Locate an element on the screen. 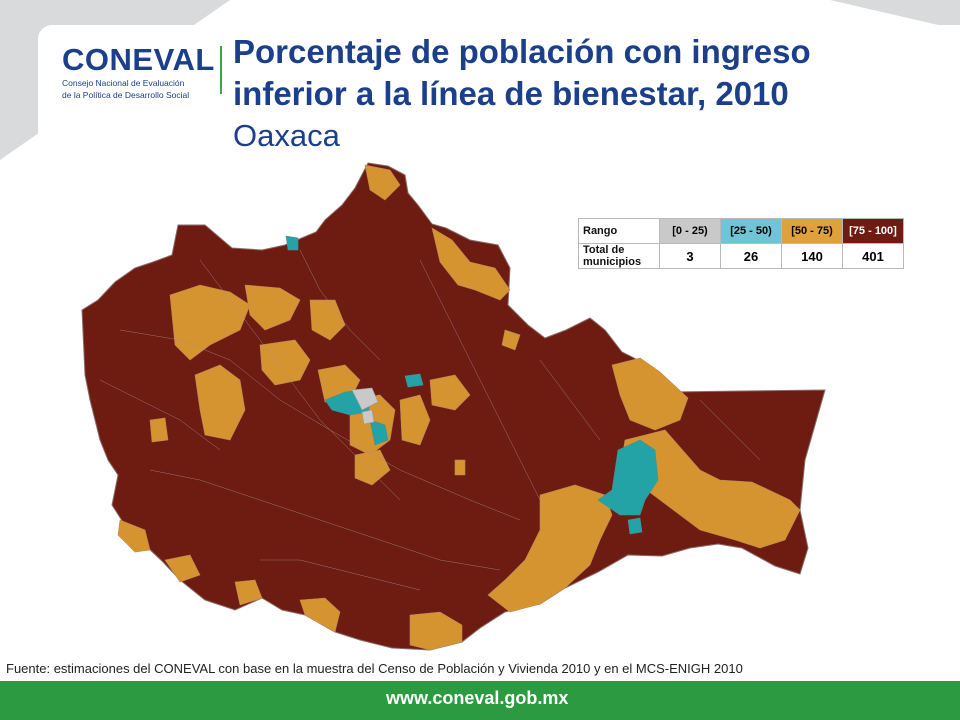  legend-count-0: 3 is located at coordinates (690, 256).